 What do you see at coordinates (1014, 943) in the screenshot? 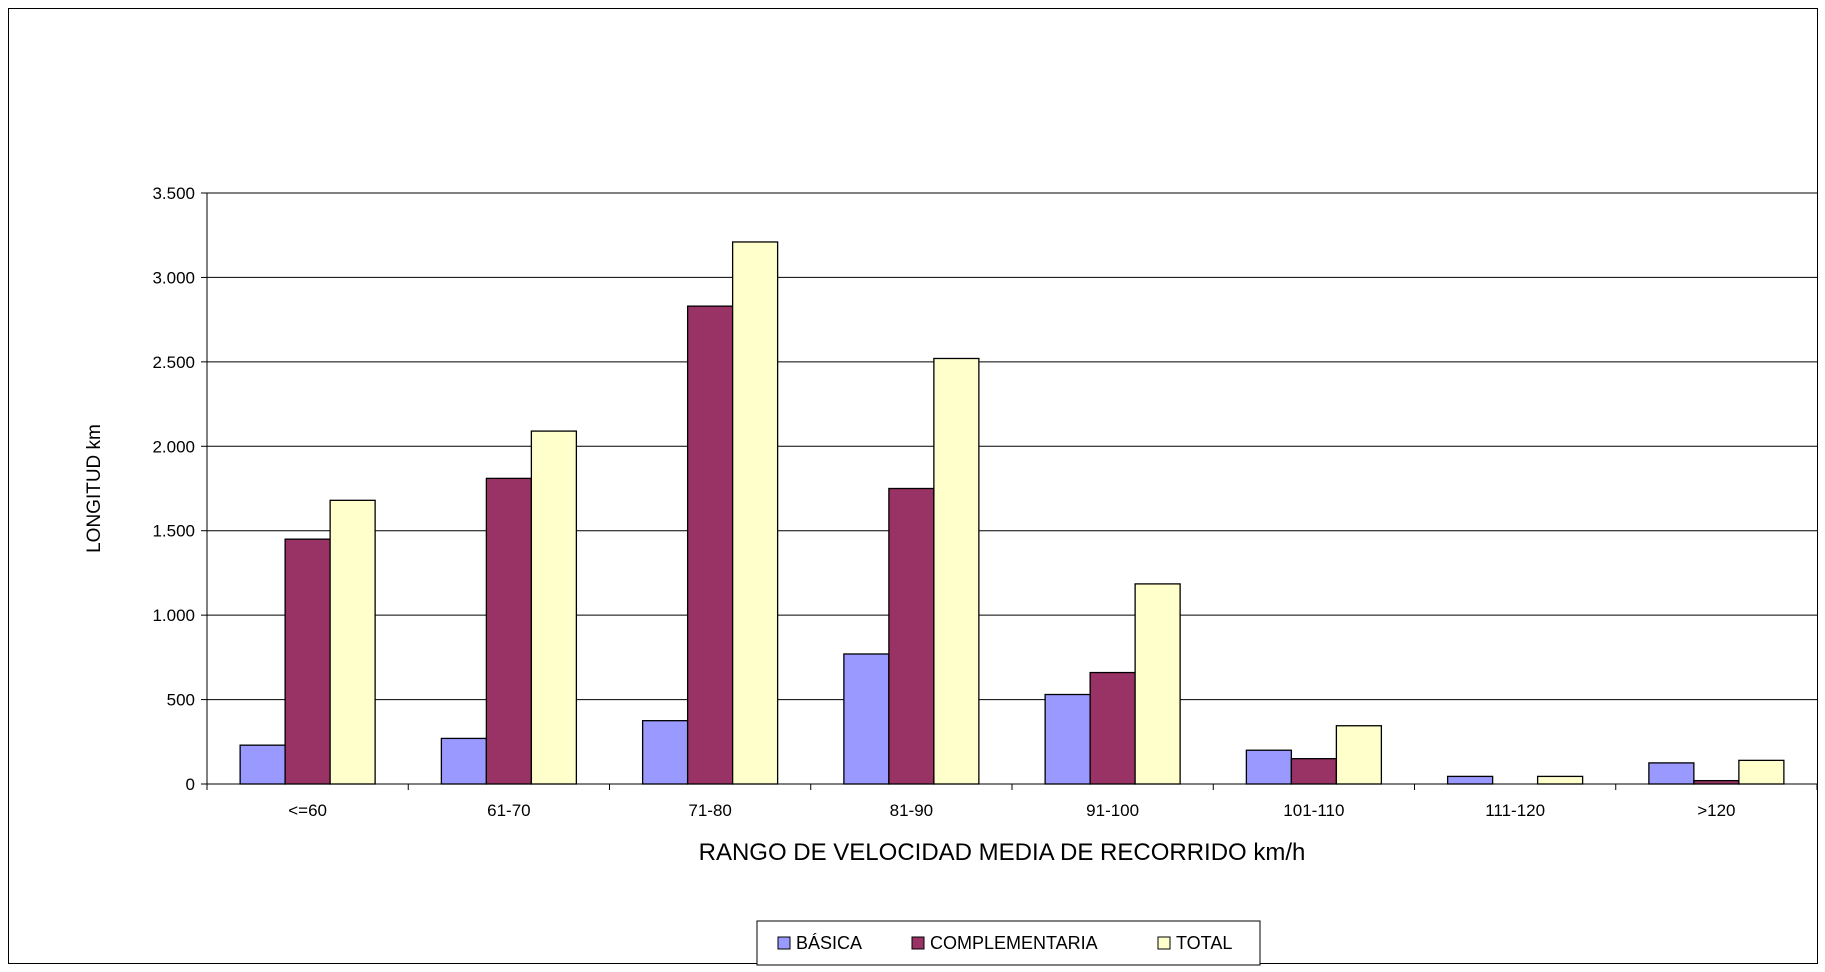
I see `legend-label: COMPLEMENTARIA` at bounding box center [1014, 943].